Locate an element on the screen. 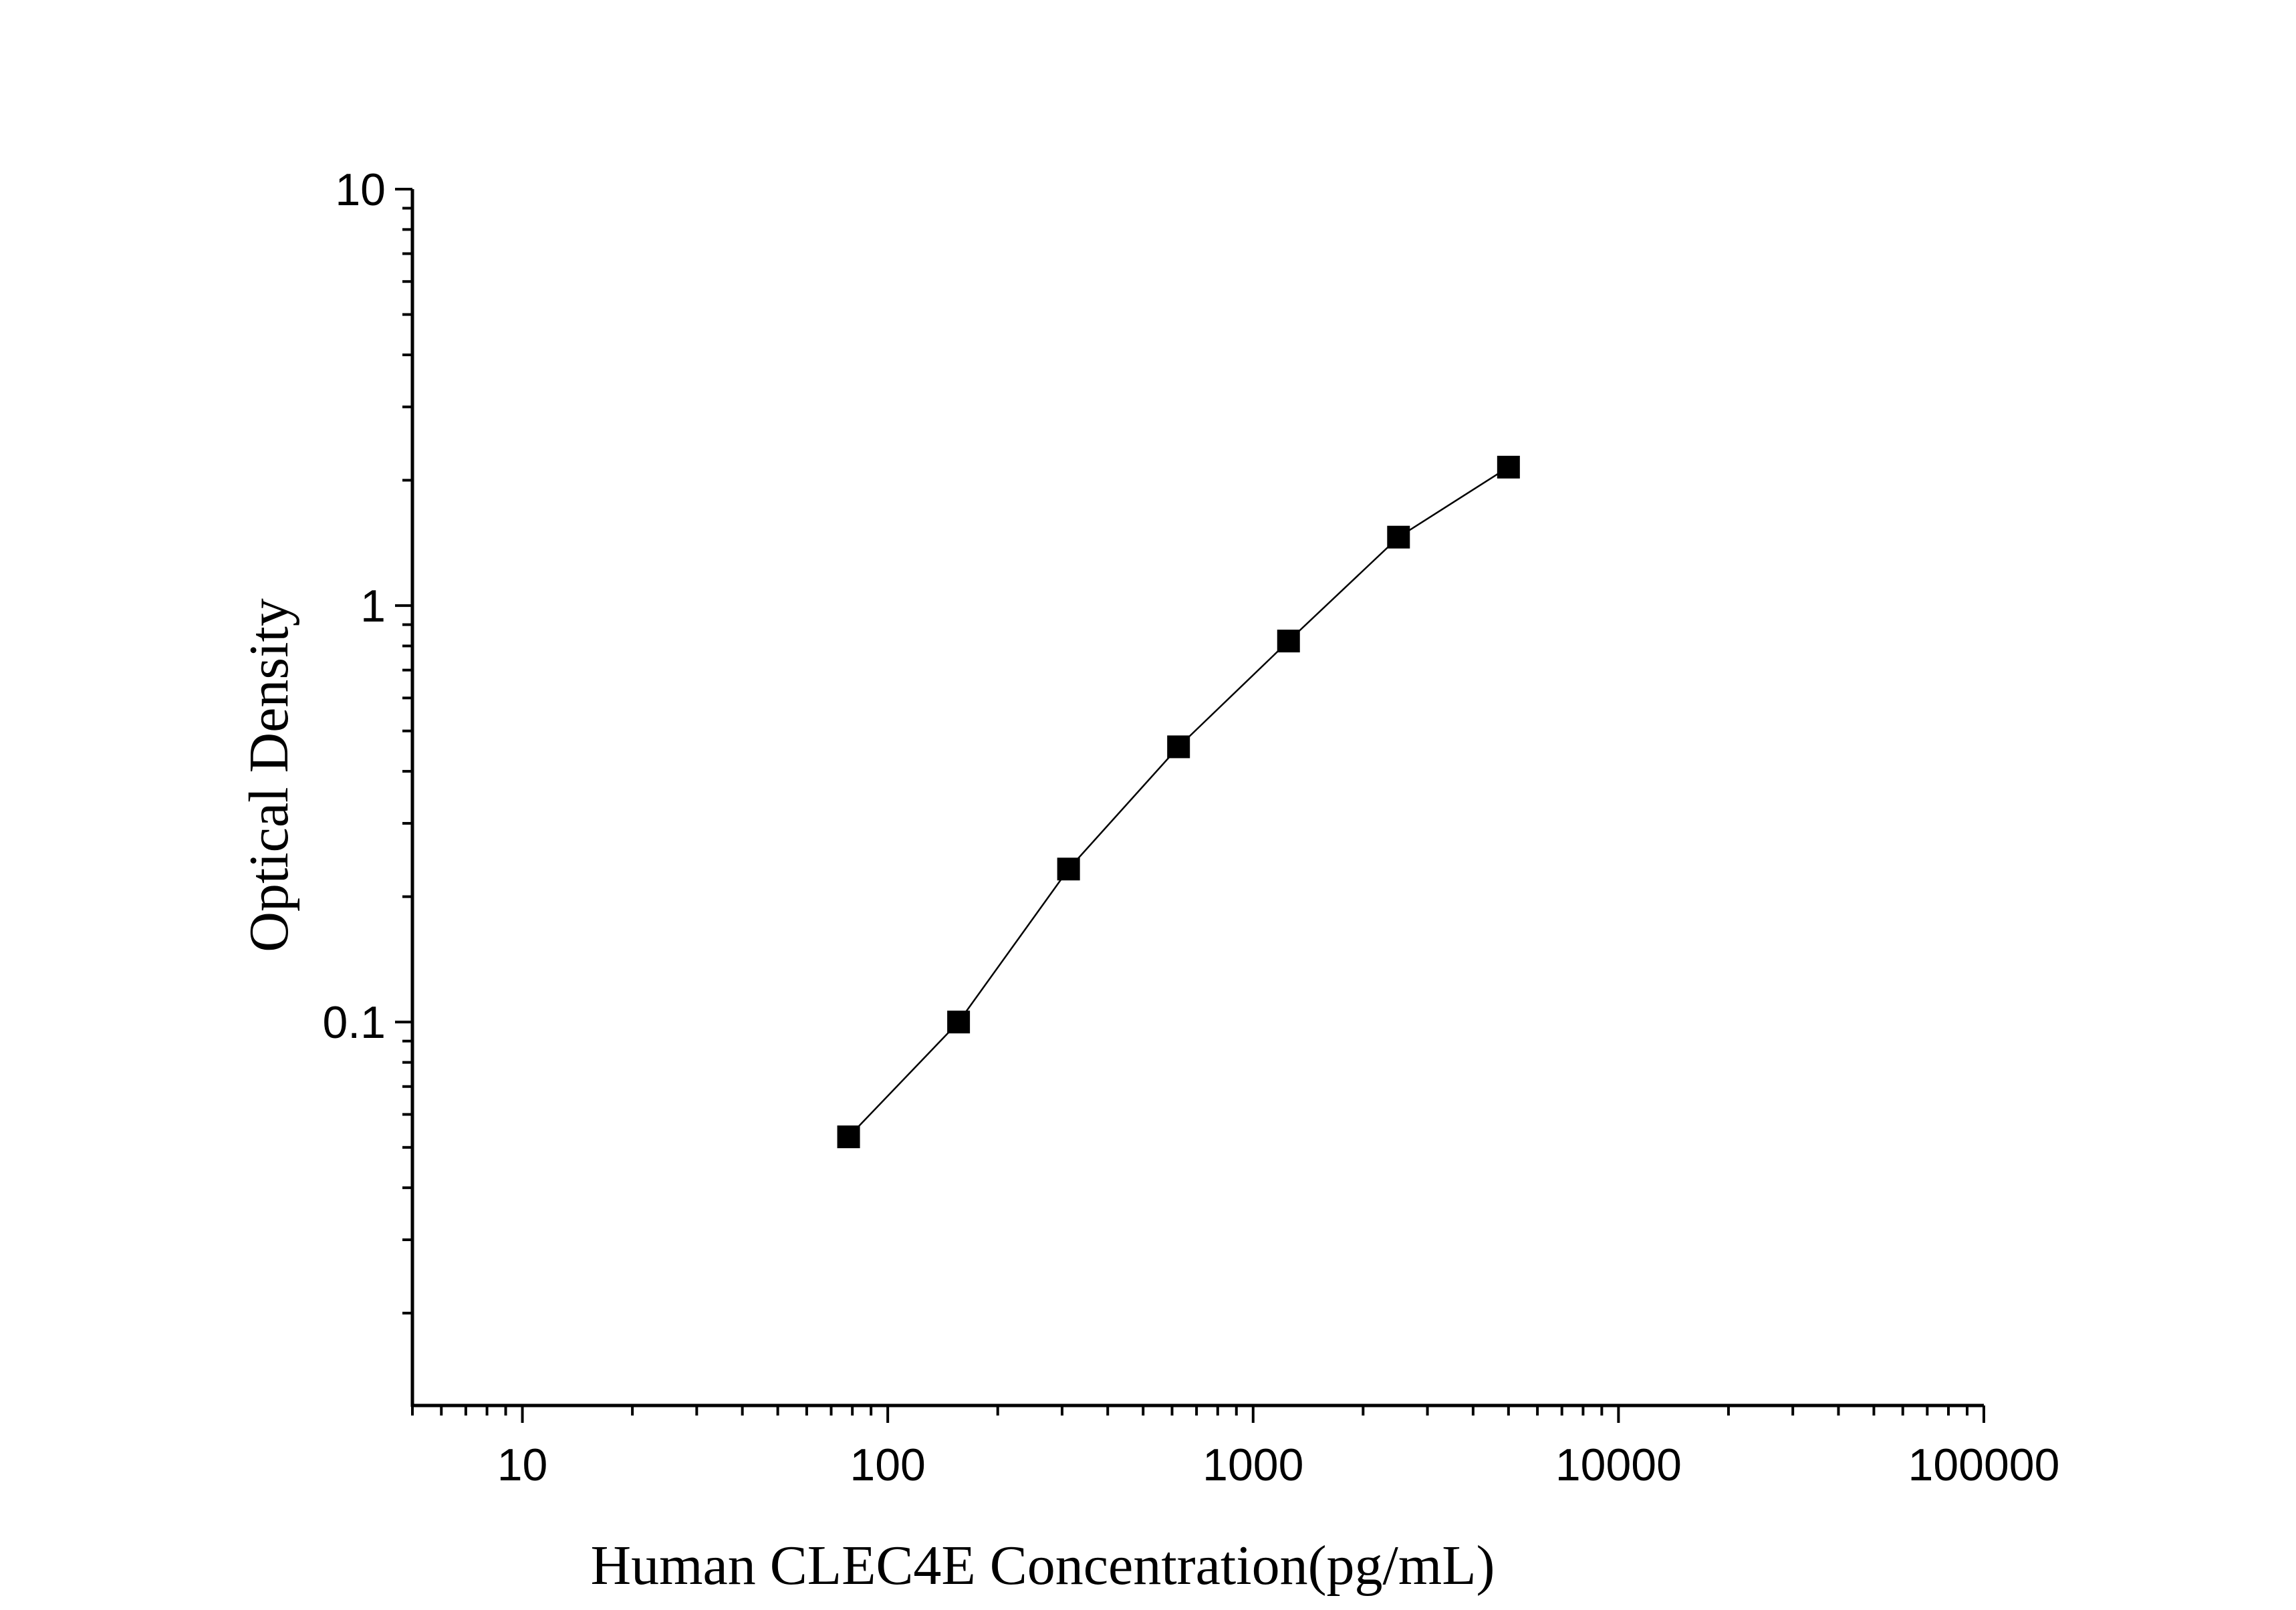 This screenshot has height=1610, width=2296. x-tick-label: 100 is located at coordinates (887, 1465).